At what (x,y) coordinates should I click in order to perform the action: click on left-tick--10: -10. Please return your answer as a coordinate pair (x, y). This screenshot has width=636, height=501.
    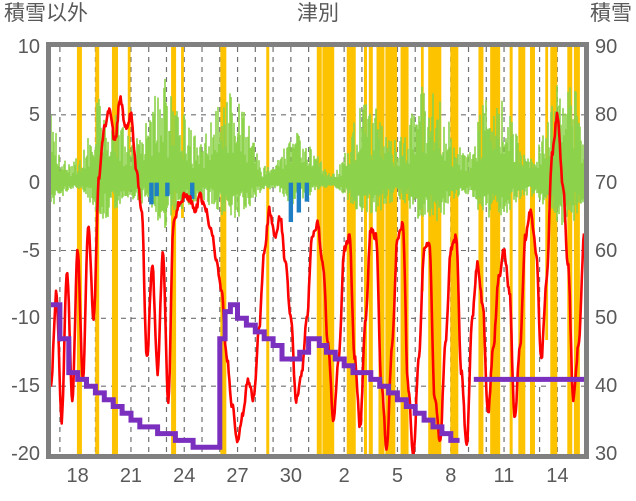
    Looking at the image, I should click on (25, 318).